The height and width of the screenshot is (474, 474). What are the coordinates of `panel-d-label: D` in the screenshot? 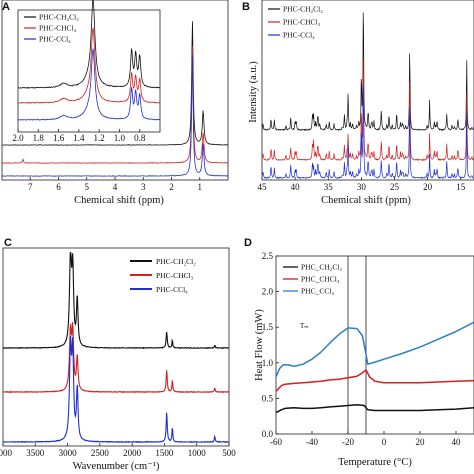 It's located at (248, 243).